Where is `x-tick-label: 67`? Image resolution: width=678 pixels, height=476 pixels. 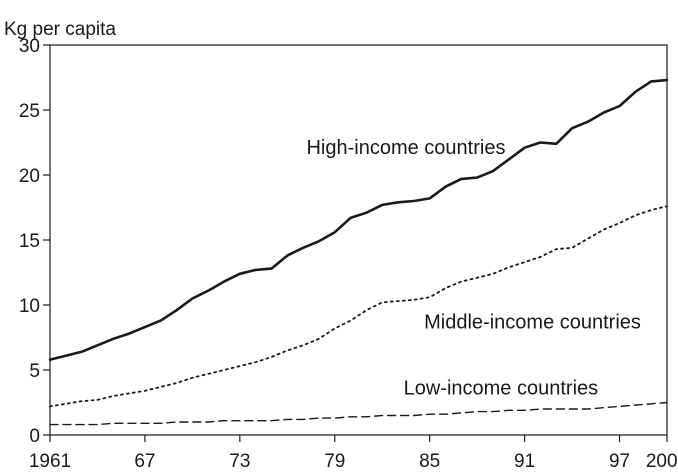 x-tick-label: 67 is located at coordinates (144, 461).